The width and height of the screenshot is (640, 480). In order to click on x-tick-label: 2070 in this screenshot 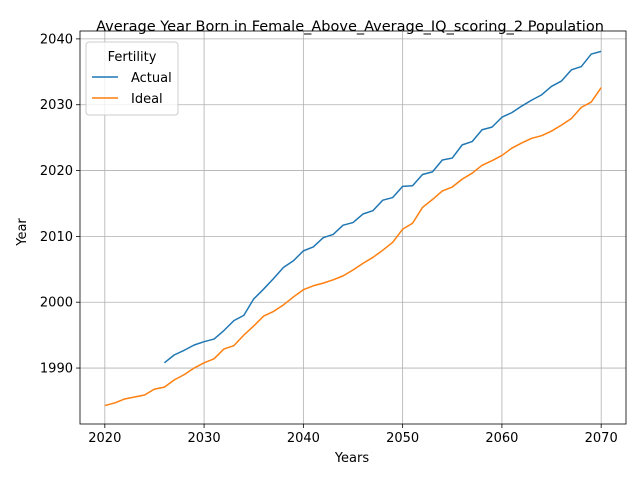, I will do `click(601, 438)`.